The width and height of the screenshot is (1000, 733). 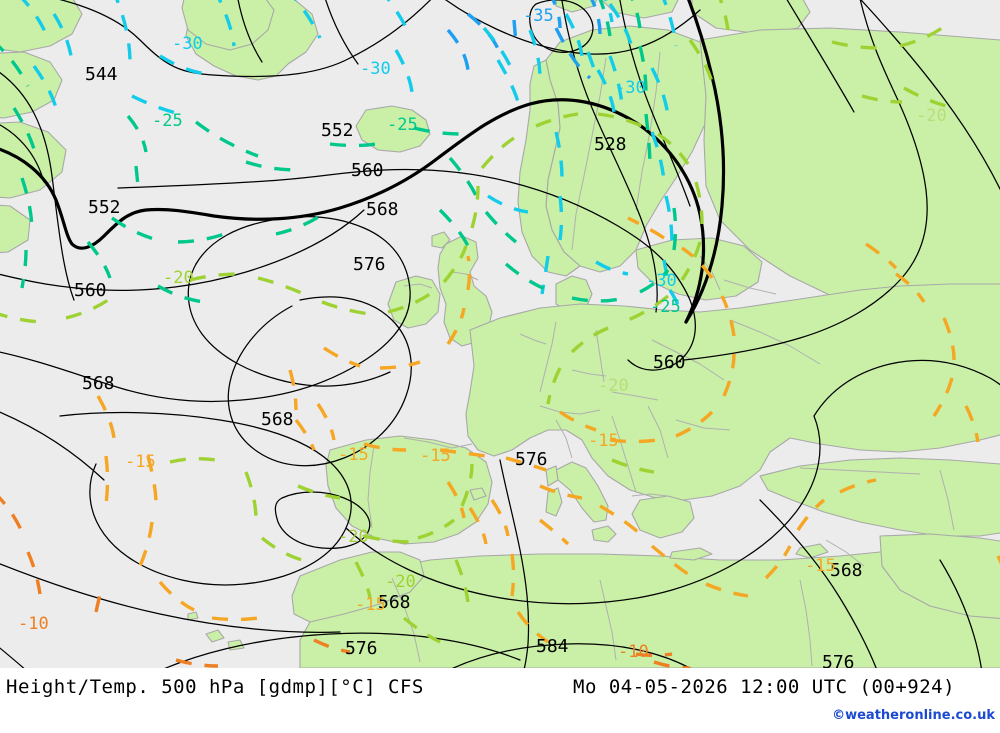 I want to click on isotherm-minus20-w, so click(x=882, y=99).